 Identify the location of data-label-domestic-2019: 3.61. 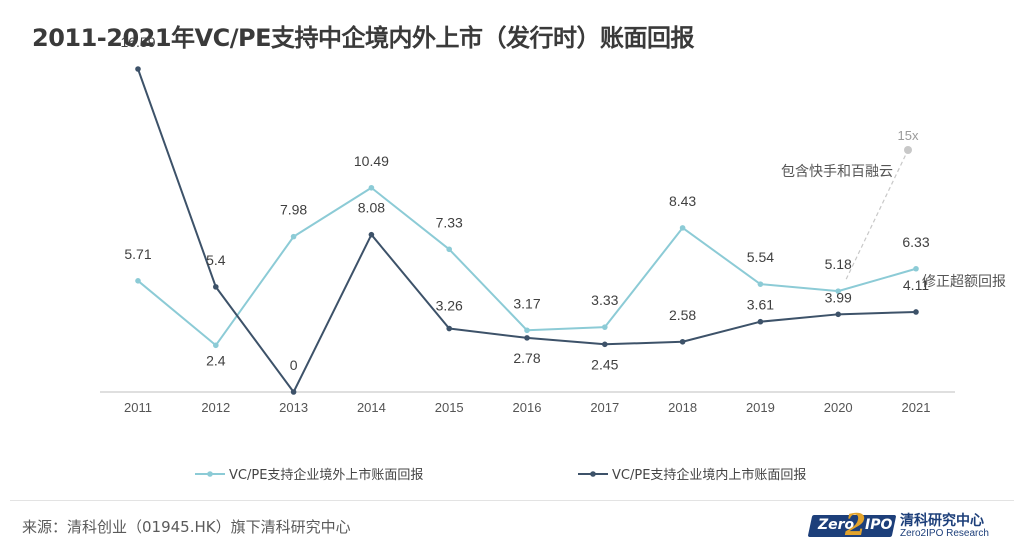
(760, 305).